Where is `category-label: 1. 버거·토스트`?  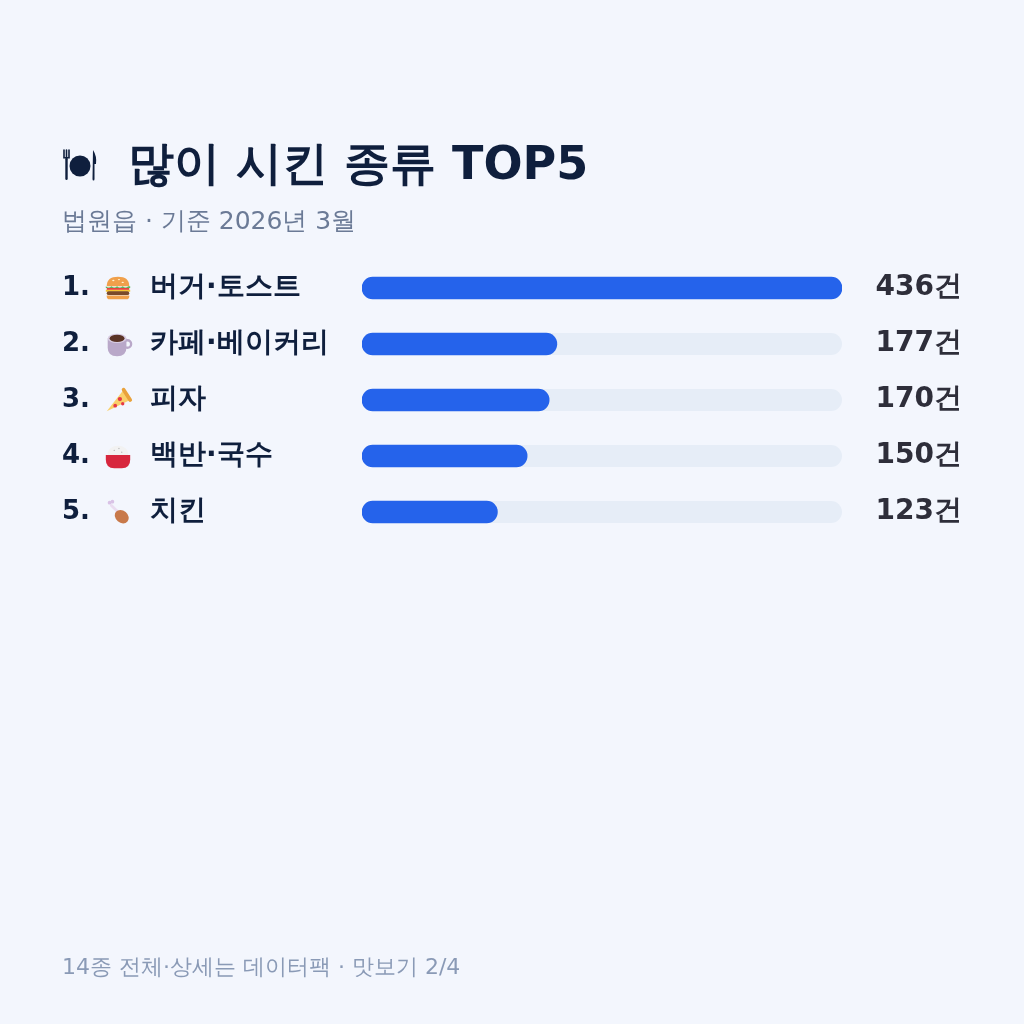
category-label: 1. 버거·토스트 is located at coordinates (181, 286).